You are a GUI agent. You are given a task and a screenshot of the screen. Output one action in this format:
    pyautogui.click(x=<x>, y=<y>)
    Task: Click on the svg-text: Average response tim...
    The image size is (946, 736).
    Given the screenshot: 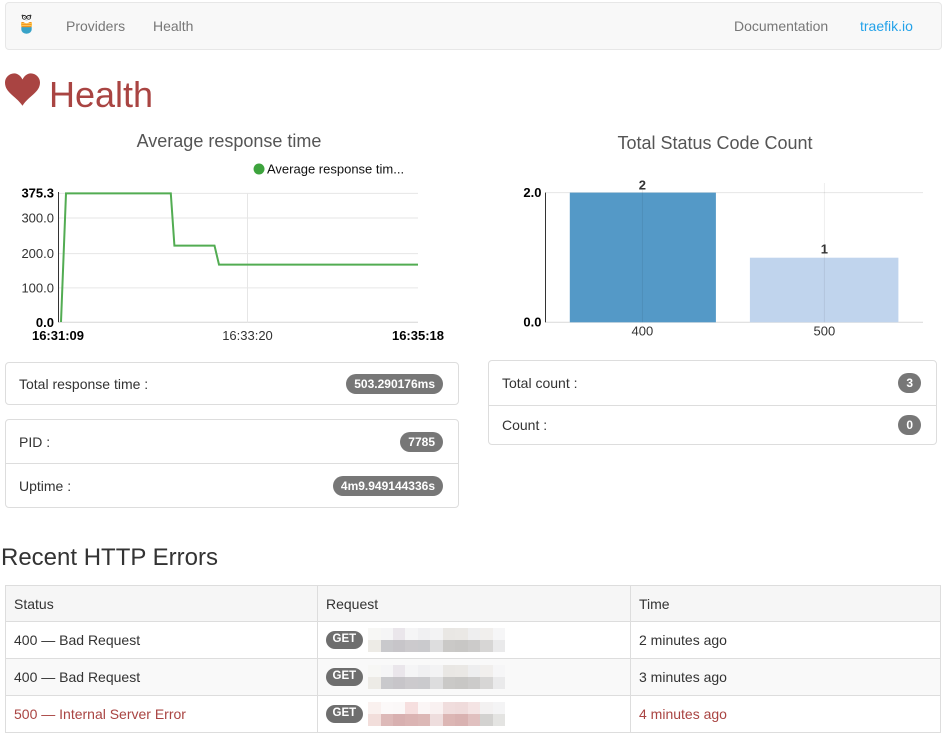 What is the action you would take?
    pyautogui.click(x=335, y=169)
    